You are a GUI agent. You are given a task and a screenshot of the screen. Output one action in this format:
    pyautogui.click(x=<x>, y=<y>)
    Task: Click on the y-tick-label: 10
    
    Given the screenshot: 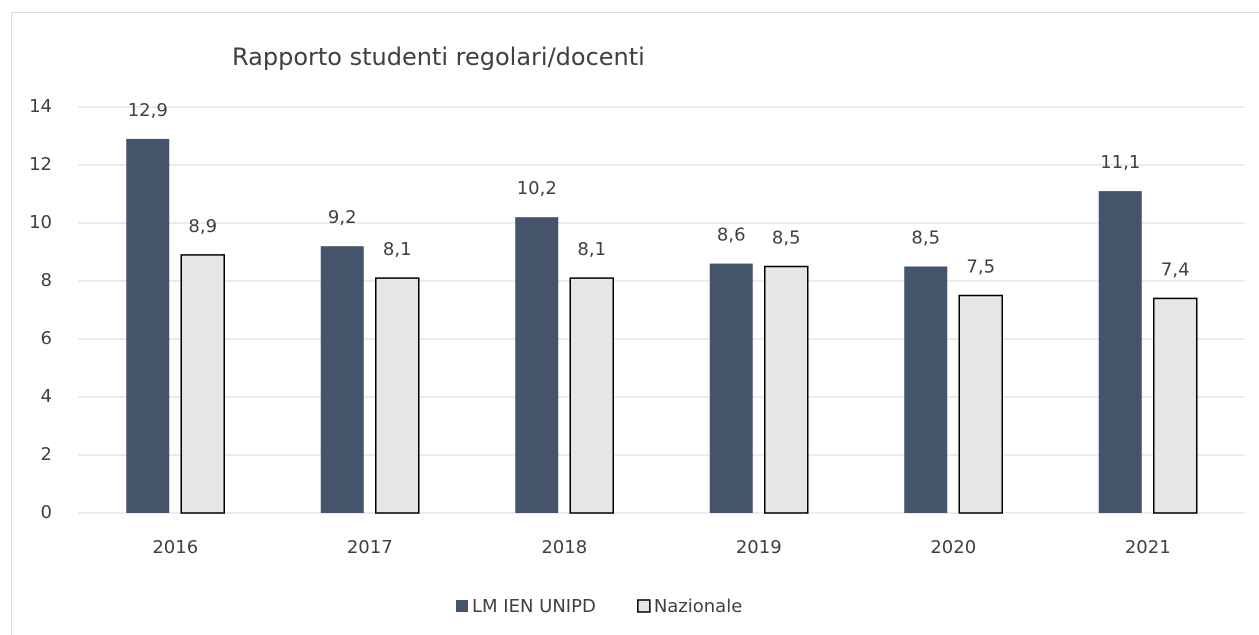 What is the action you would take?
    pyautogui.click(x=40, y=222)
    